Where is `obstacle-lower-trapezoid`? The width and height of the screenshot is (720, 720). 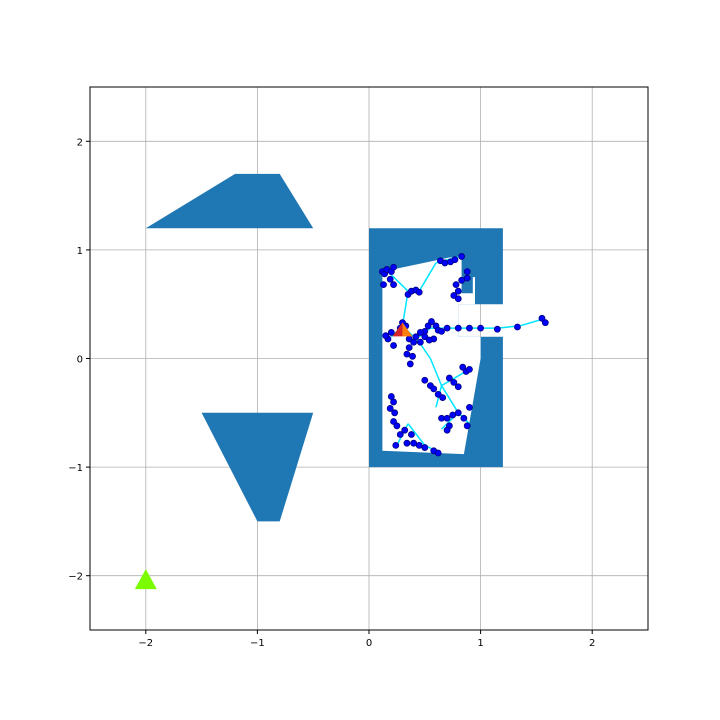
obstacle-lower-trapezoid is located at coordinates (257, 467).